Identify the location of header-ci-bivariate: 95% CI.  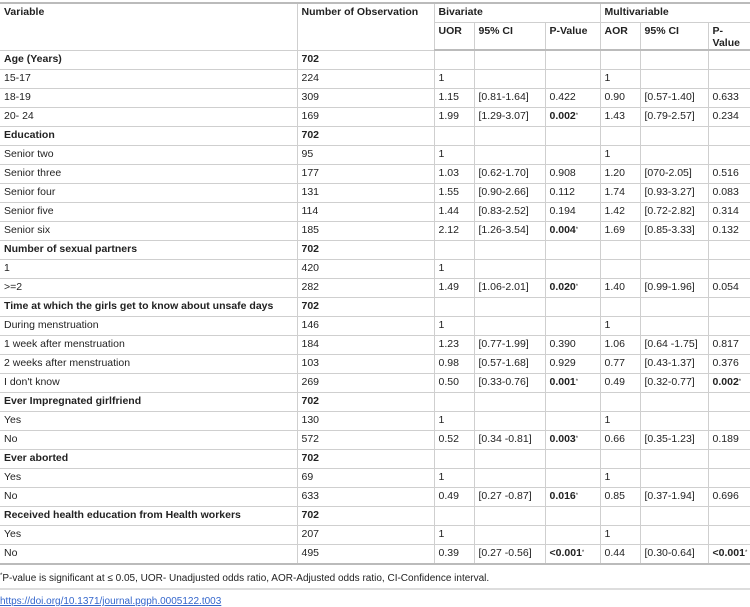
(509, 36).